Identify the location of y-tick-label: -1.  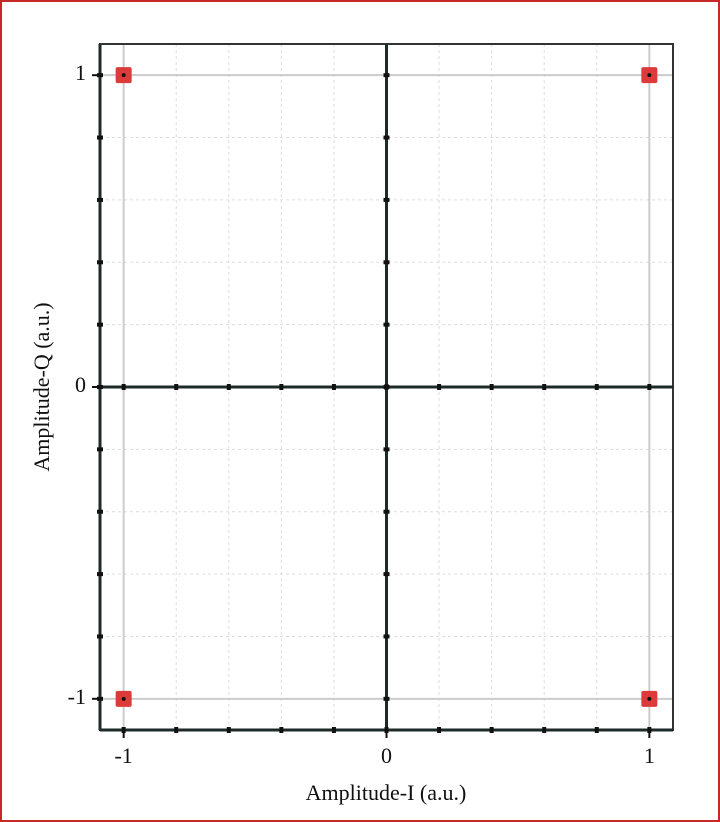
(77, 696).